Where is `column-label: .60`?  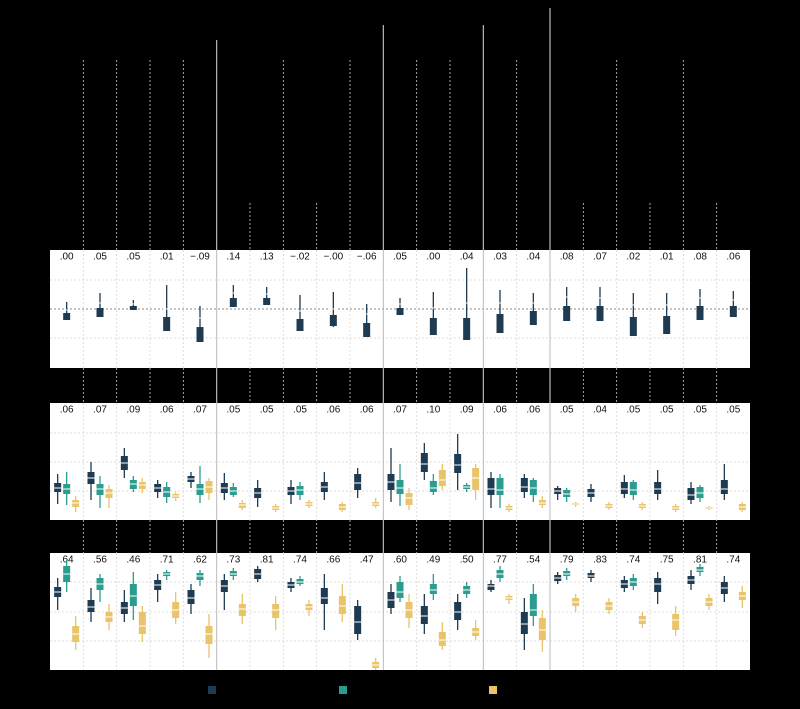
column-label: .60 is located at coordinates (400, 560).